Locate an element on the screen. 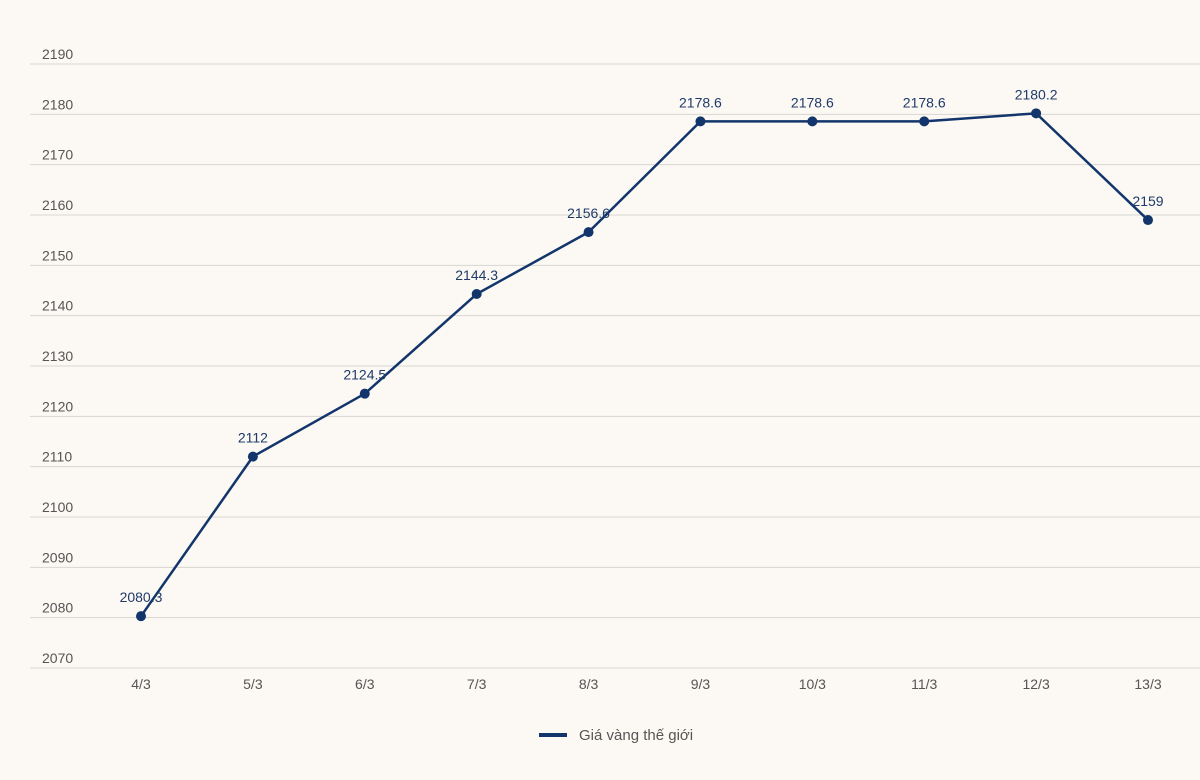 Image resolution: width=1200 pixels, height=780 pixels. data-label: 2159 is located at coordinates (1147, 201).